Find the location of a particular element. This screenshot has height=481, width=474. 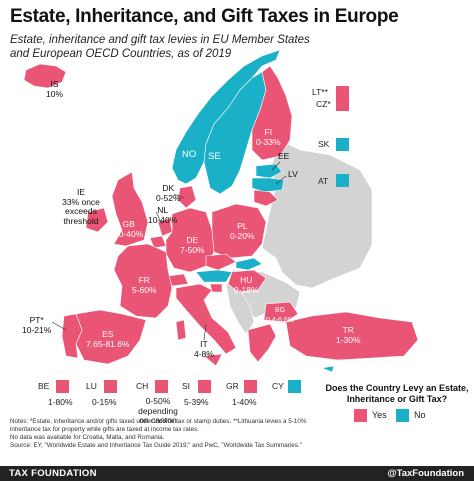

footer-bar: TAX FOUNDATION @TaxFoundation is located at coordinates (237, 473).